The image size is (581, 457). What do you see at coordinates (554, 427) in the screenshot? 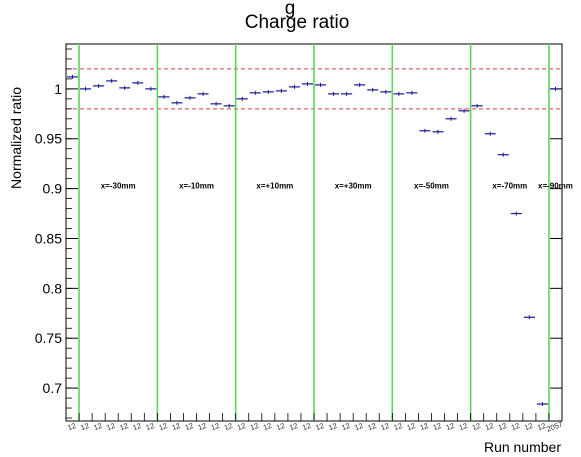
I see `run-label-37: 2057` at bounding box center [554, 427].